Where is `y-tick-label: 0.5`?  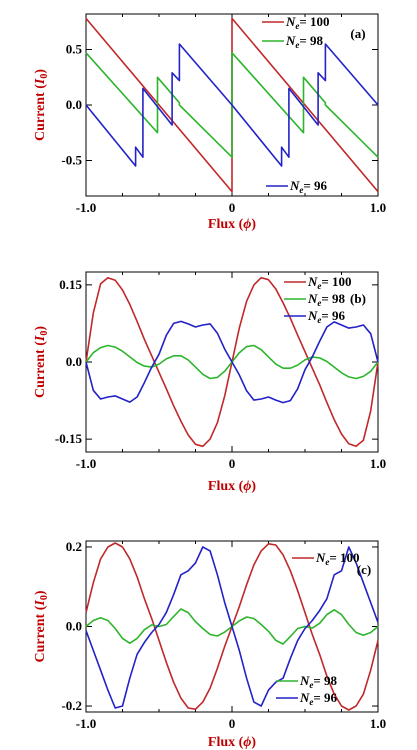
y-tick-label: 0.5 is located at coordinates (74, 49).